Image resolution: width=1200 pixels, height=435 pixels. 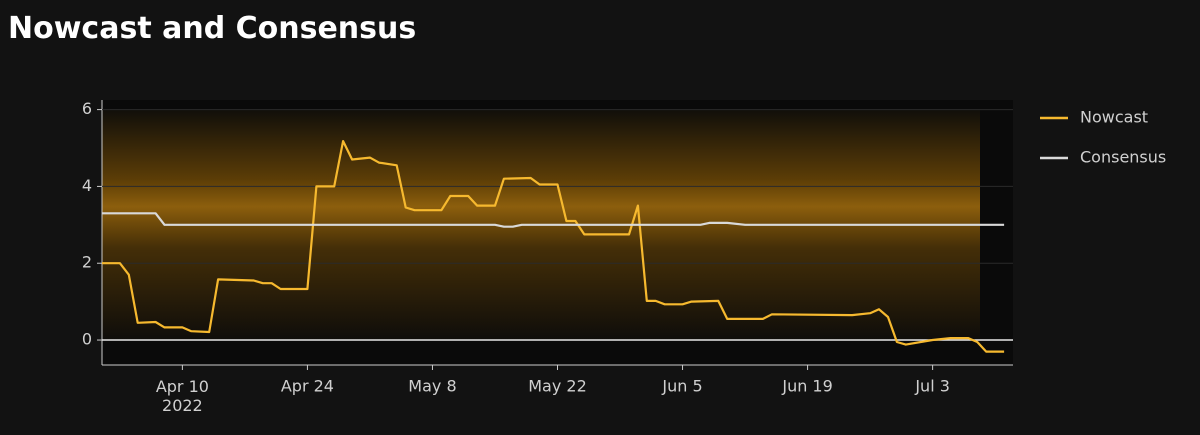 What do you see at coordinates (87, 262) in the screenshot?
I see `y-tick-label: 2` at bounding box center [87, 262].